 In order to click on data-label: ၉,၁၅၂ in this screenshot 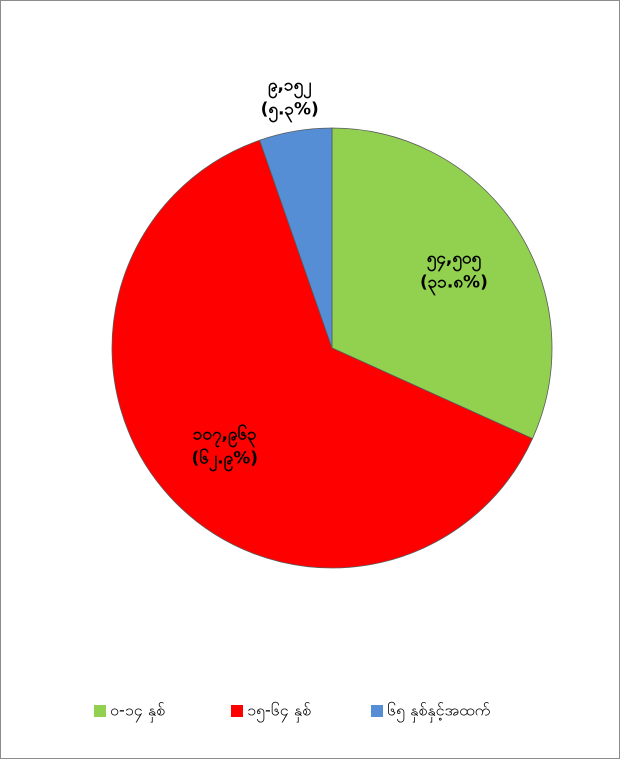, I will do `click(290, 88)`.